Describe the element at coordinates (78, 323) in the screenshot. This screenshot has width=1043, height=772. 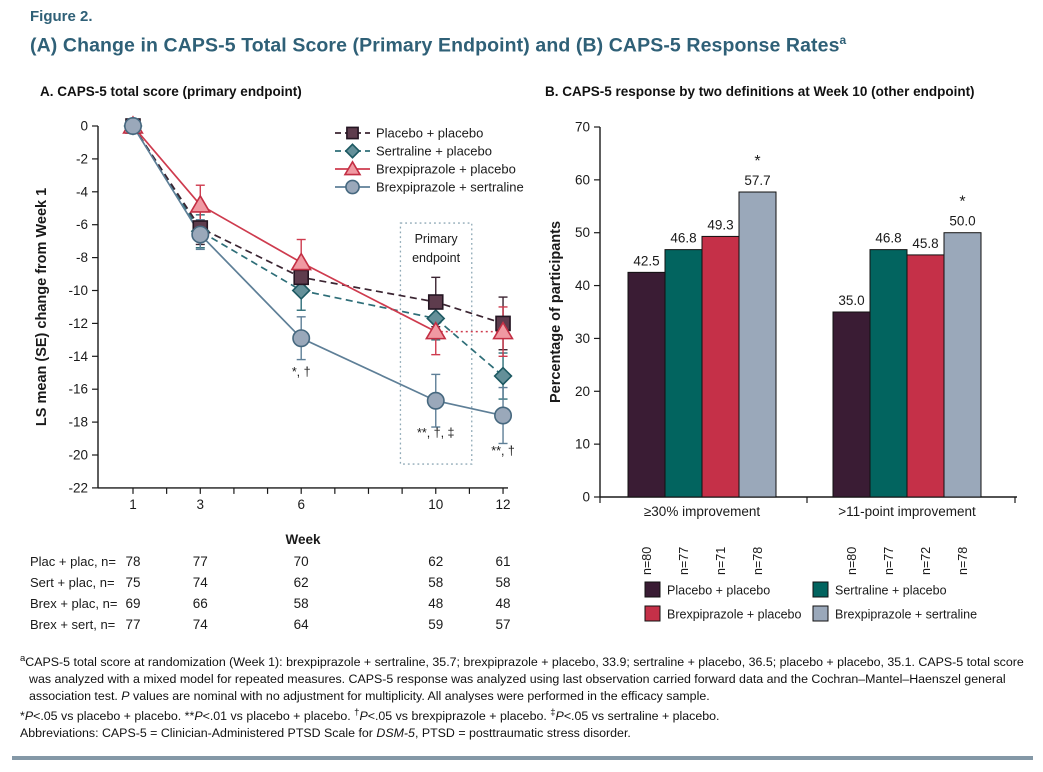
I see `y-tick-label: -12` at that location.